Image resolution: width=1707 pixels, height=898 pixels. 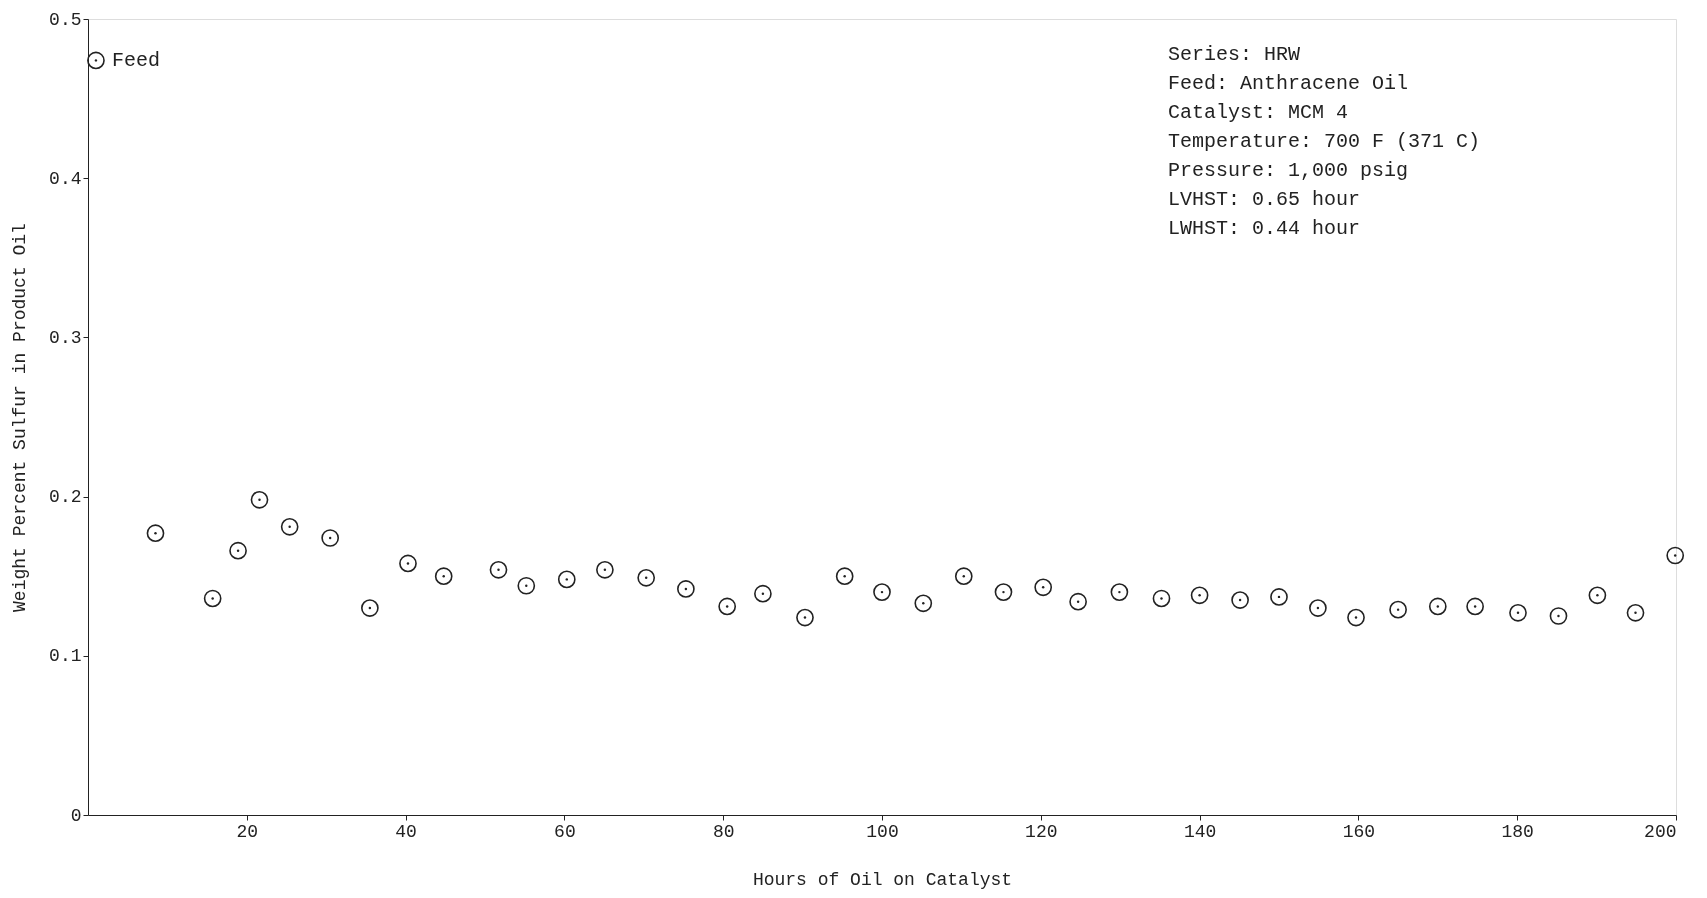 I want to click on annotation: Temperature: 700 F (371 C), so click(x=1324, y=141).